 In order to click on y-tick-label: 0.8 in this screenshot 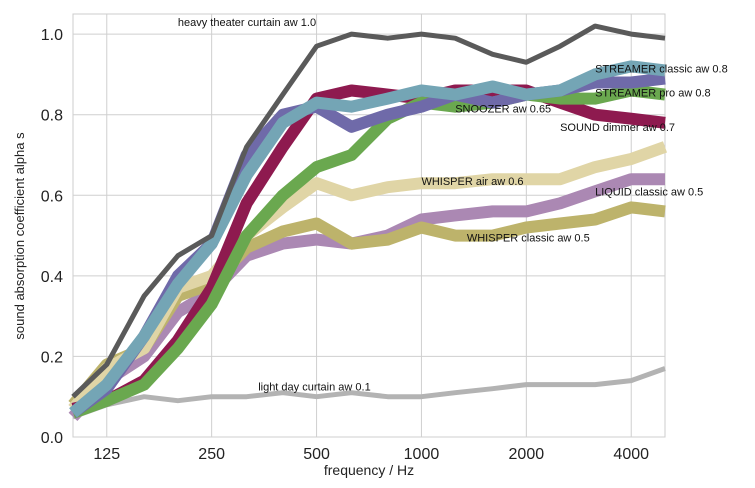, I will do `click(52, 116)`.